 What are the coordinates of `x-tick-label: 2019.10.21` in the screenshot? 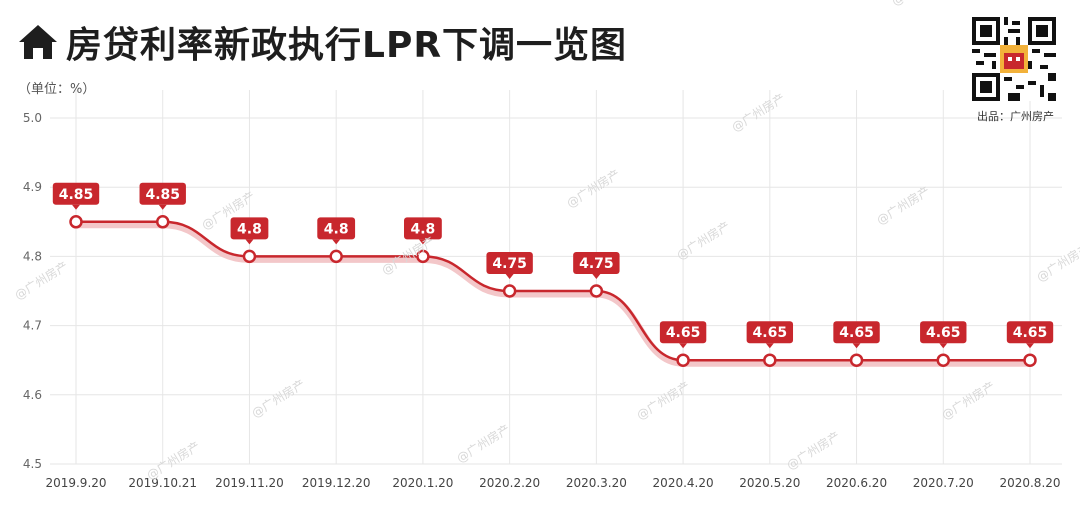 It's located at (162, 483).